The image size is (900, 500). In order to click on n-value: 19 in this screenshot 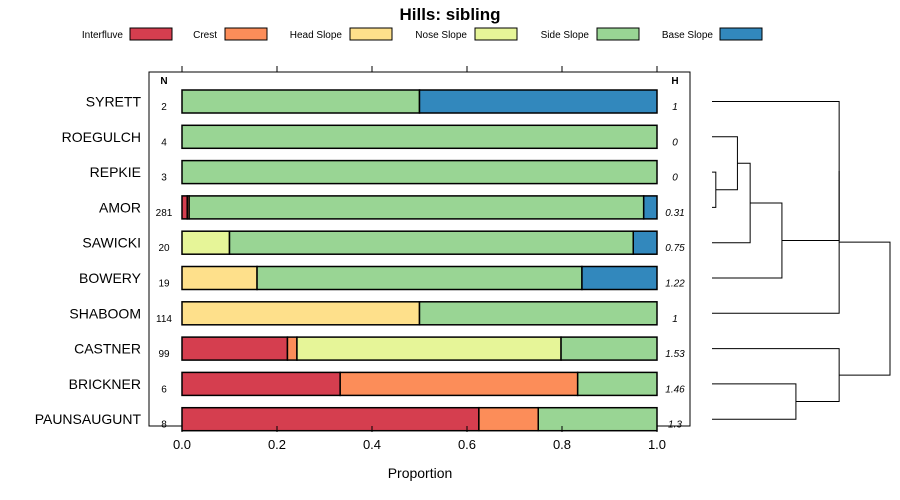, I will do `click(164, 284)`.